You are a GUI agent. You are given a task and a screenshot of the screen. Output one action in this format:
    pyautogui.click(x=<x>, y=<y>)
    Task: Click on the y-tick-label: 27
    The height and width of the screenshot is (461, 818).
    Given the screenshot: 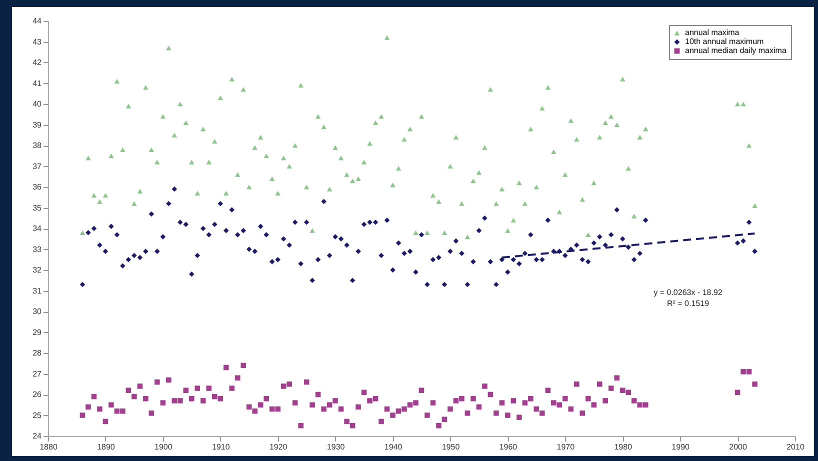 What is the action you would take?
    pyautogui.click(x=37, y=373)
    